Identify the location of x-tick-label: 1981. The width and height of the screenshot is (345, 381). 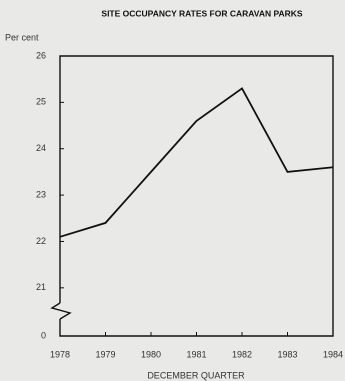
(196, 354).